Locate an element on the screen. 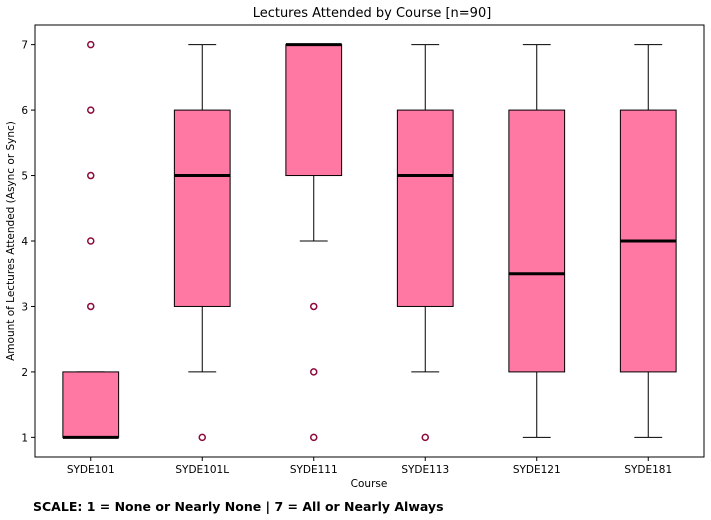 The width and height of the screenshot is (711, 520). x-axis-label: Course is located at coordinates (369, 484).